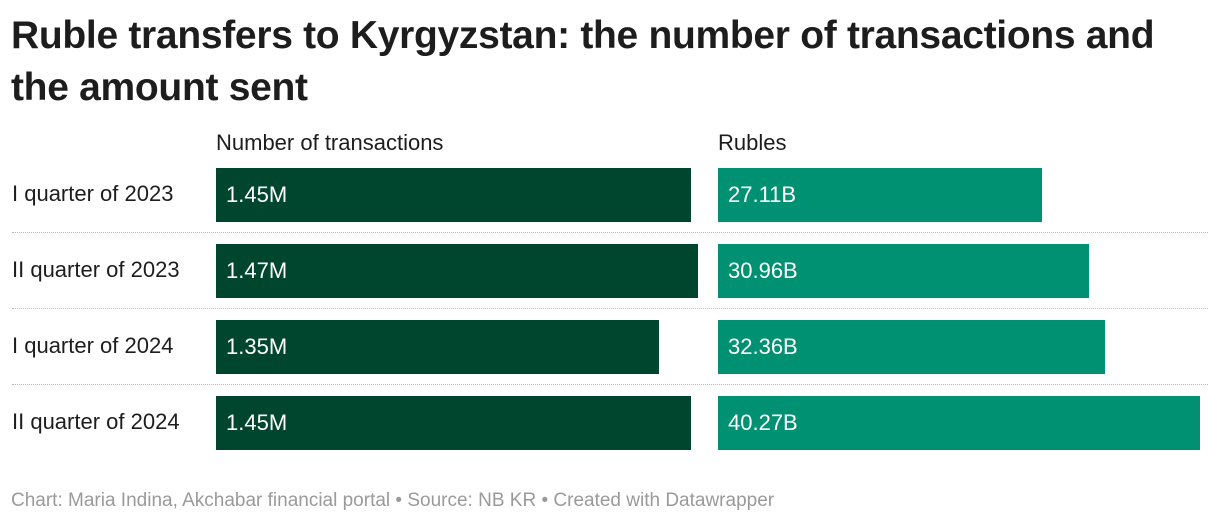  What do you see at coordinates (96, 269) in the screenshot?
I see `row-label: II quarter of 2023` at bounding box center [96, 269].